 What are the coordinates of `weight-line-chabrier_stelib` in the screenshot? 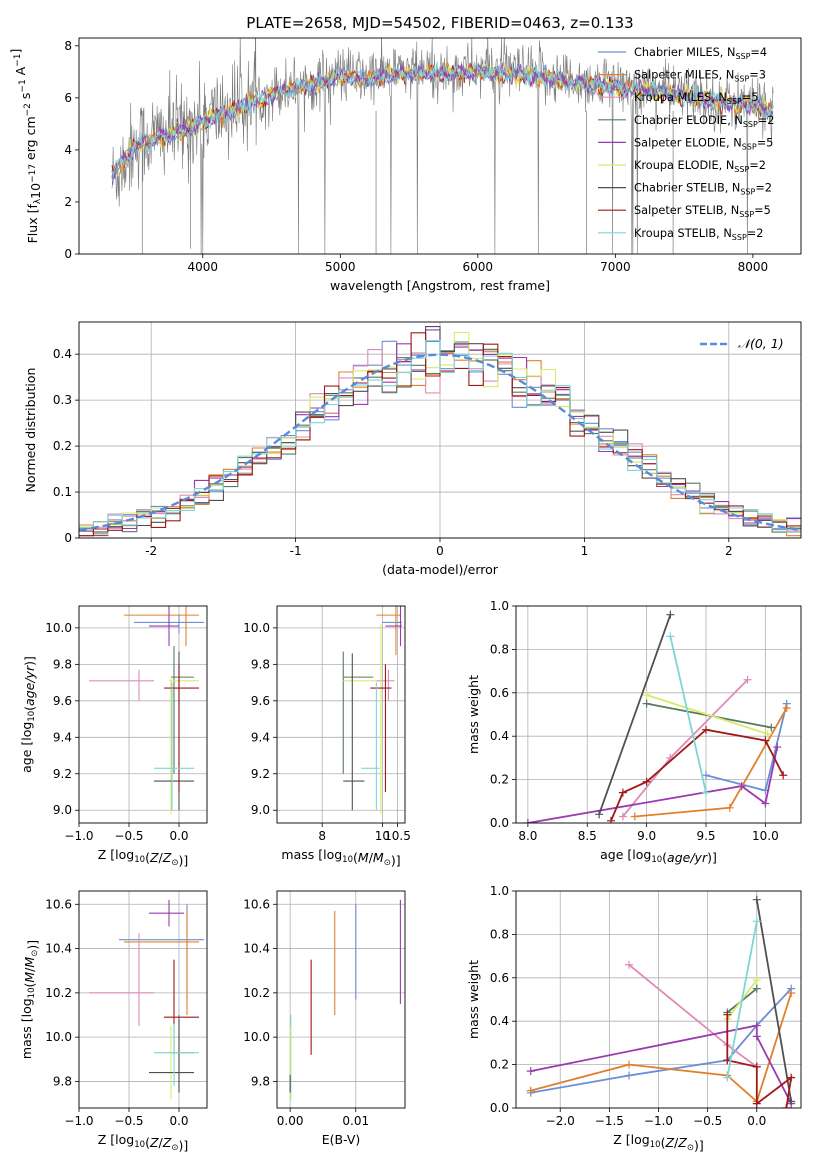 It's located at (774, 1000).